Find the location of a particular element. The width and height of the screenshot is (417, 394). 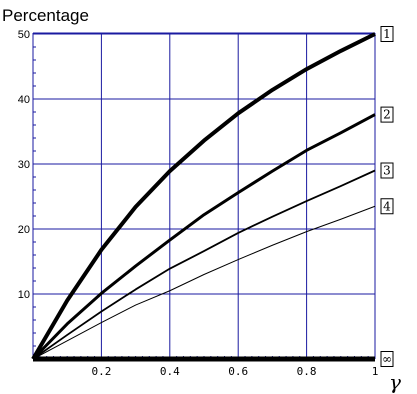

y-tick-label: 40 is located at coordinates (24, 100).